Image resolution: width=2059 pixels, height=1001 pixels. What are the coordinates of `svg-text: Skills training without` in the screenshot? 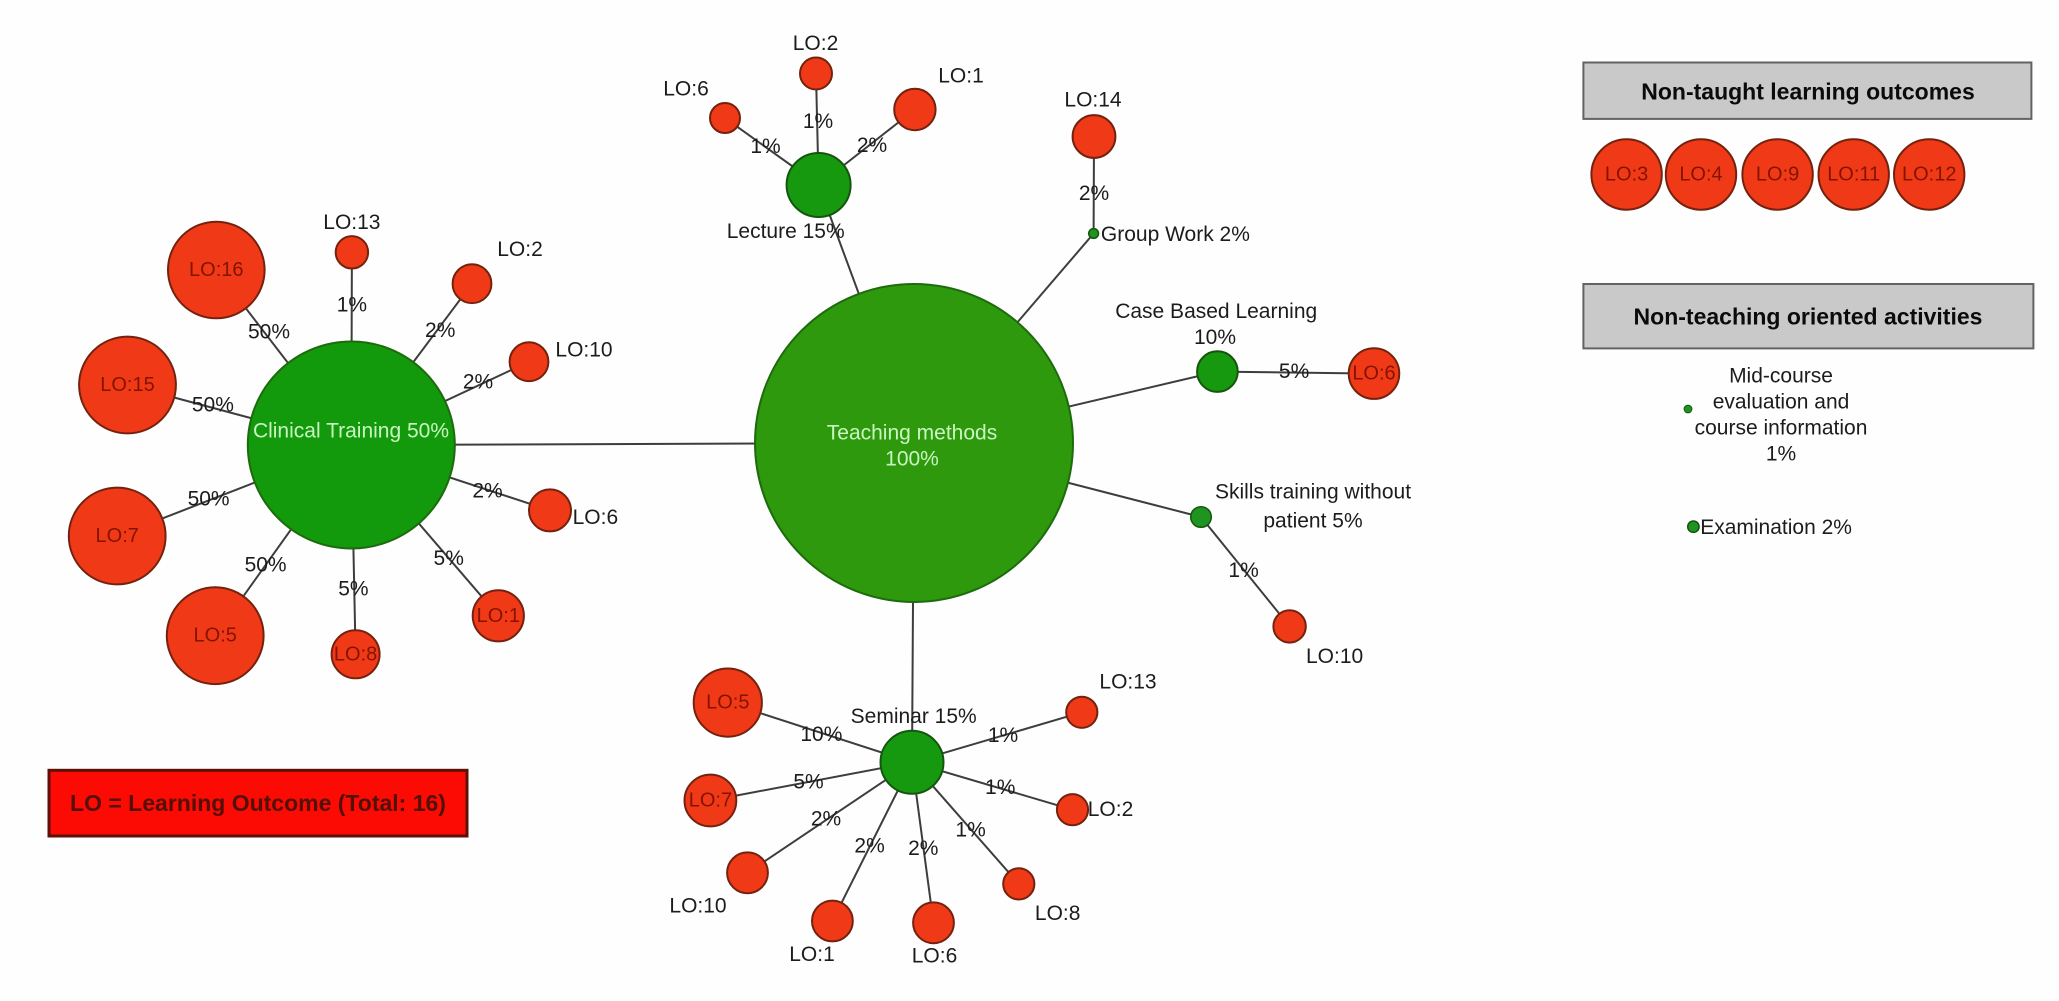 It's located at (1313, 492).